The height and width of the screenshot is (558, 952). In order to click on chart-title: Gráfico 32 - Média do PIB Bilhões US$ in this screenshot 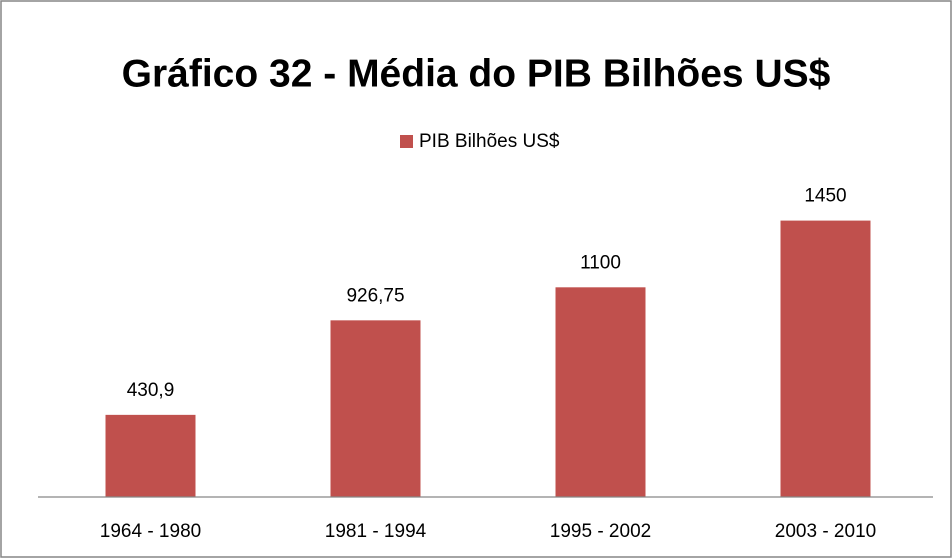, I will do `click(476, 73)`.